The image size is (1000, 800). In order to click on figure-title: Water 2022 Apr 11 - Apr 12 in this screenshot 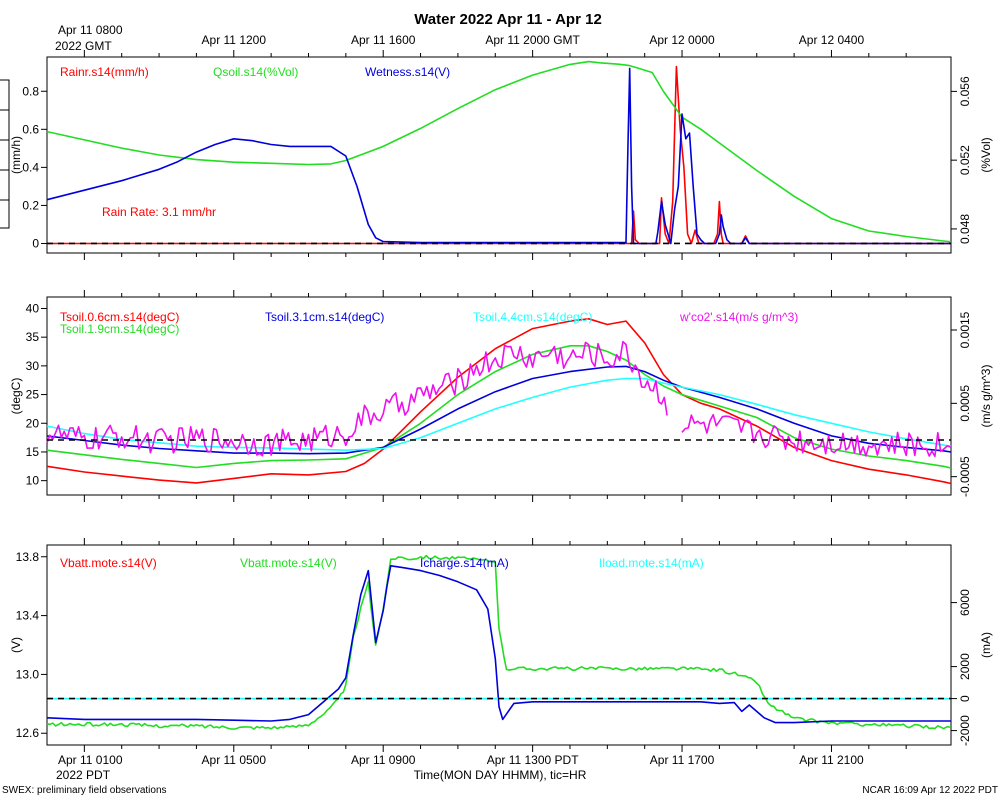, I will do `click(508, 19)`.